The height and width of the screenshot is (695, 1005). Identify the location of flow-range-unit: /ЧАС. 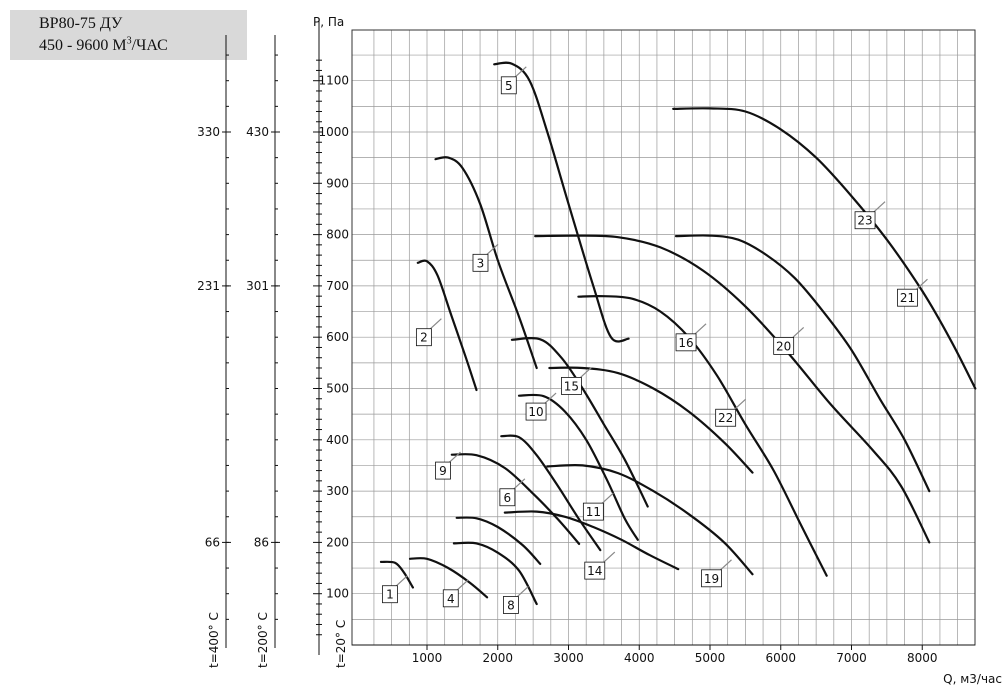
(149, 45).